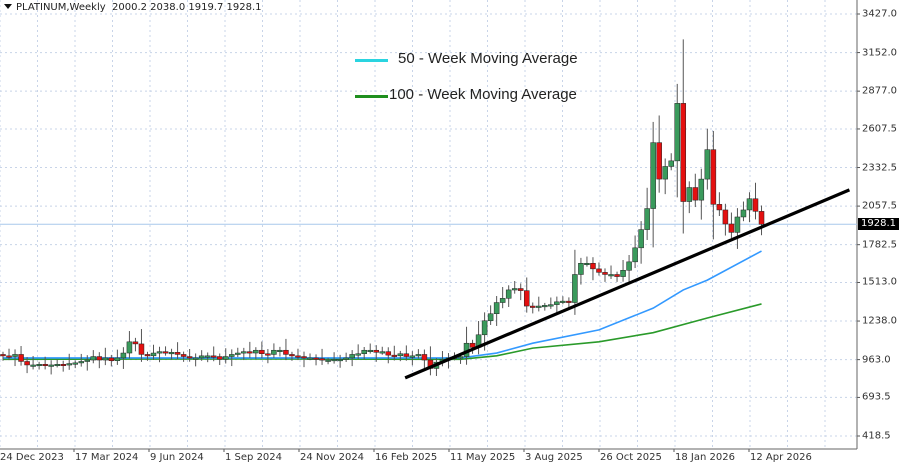  What do you see at coordinates (371, 96) in the screenshot?
I see `legend-ma100-swatch` at bounding box center [371, 96].